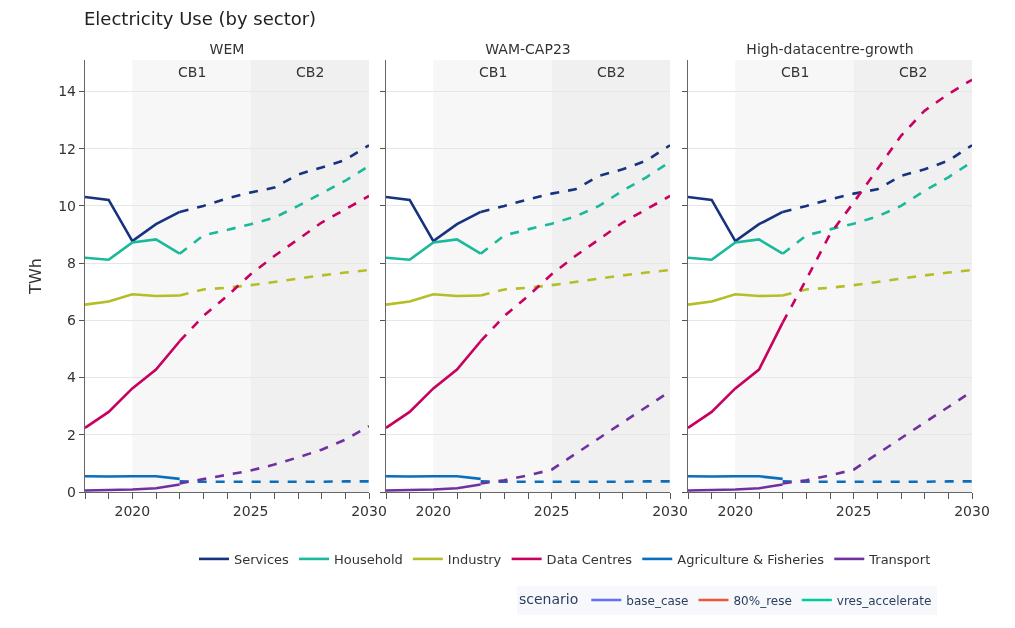 The height and width of the screenshot is (628, 1015). Describe the element at coordinates (71, 263) in the screenshot. I see `y-tick-label: 8` at that location.